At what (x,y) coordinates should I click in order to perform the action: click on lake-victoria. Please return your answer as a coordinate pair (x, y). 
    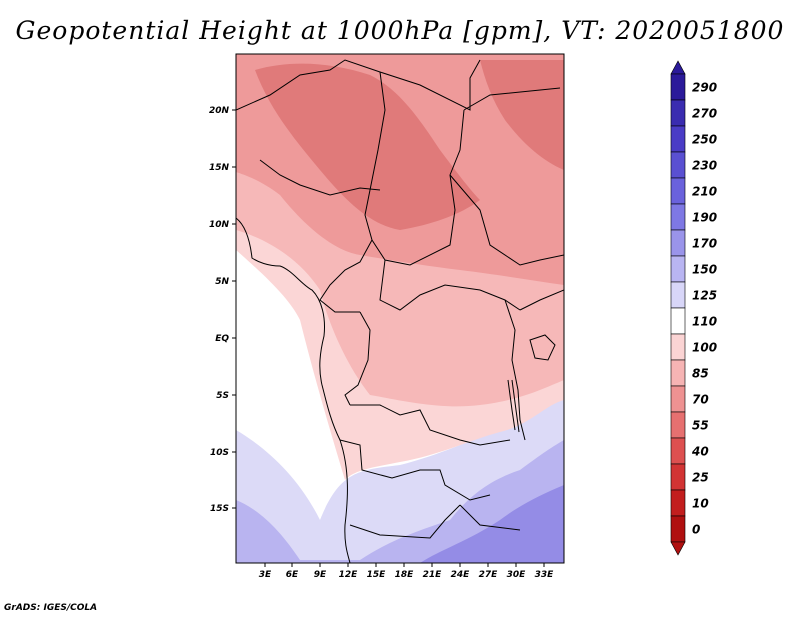
    Looking at the image, I should click on (542, 347).